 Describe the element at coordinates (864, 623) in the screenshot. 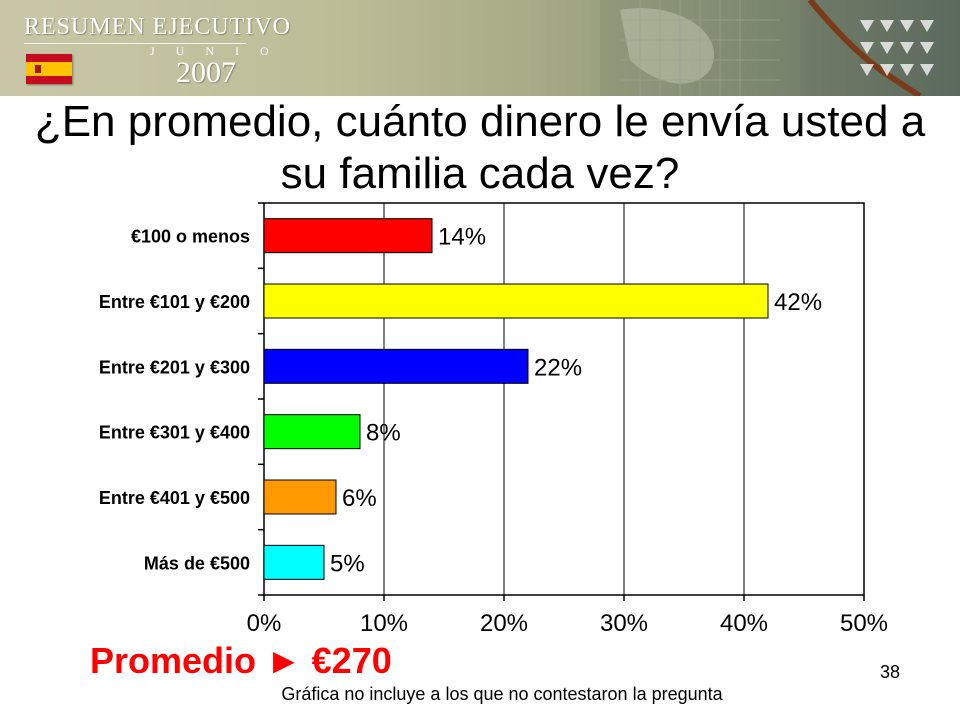

I see `x-tick-label: 50%` at that location.